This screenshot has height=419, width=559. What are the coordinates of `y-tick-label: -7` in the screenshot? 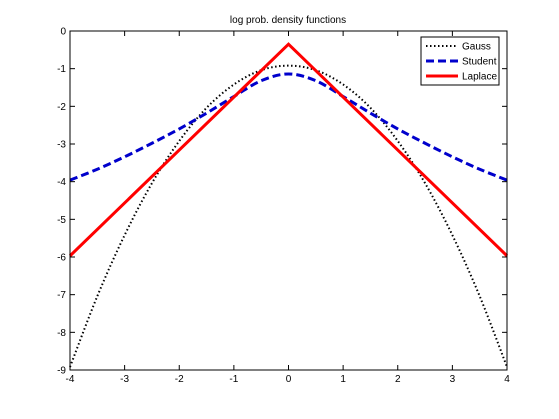 It's located at (61, 295).